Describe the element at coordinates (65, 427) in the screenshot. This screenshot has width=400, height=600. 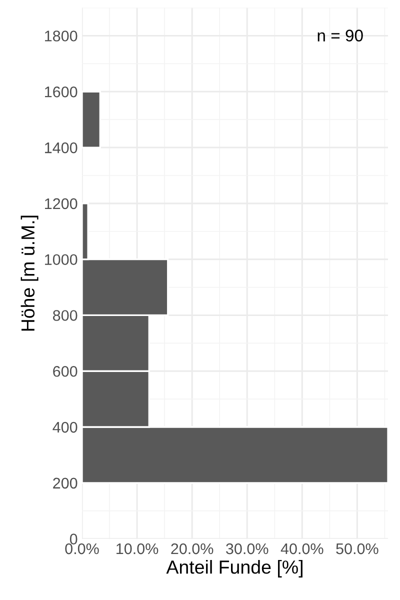
I see `y-tick-label: 400` at that location.